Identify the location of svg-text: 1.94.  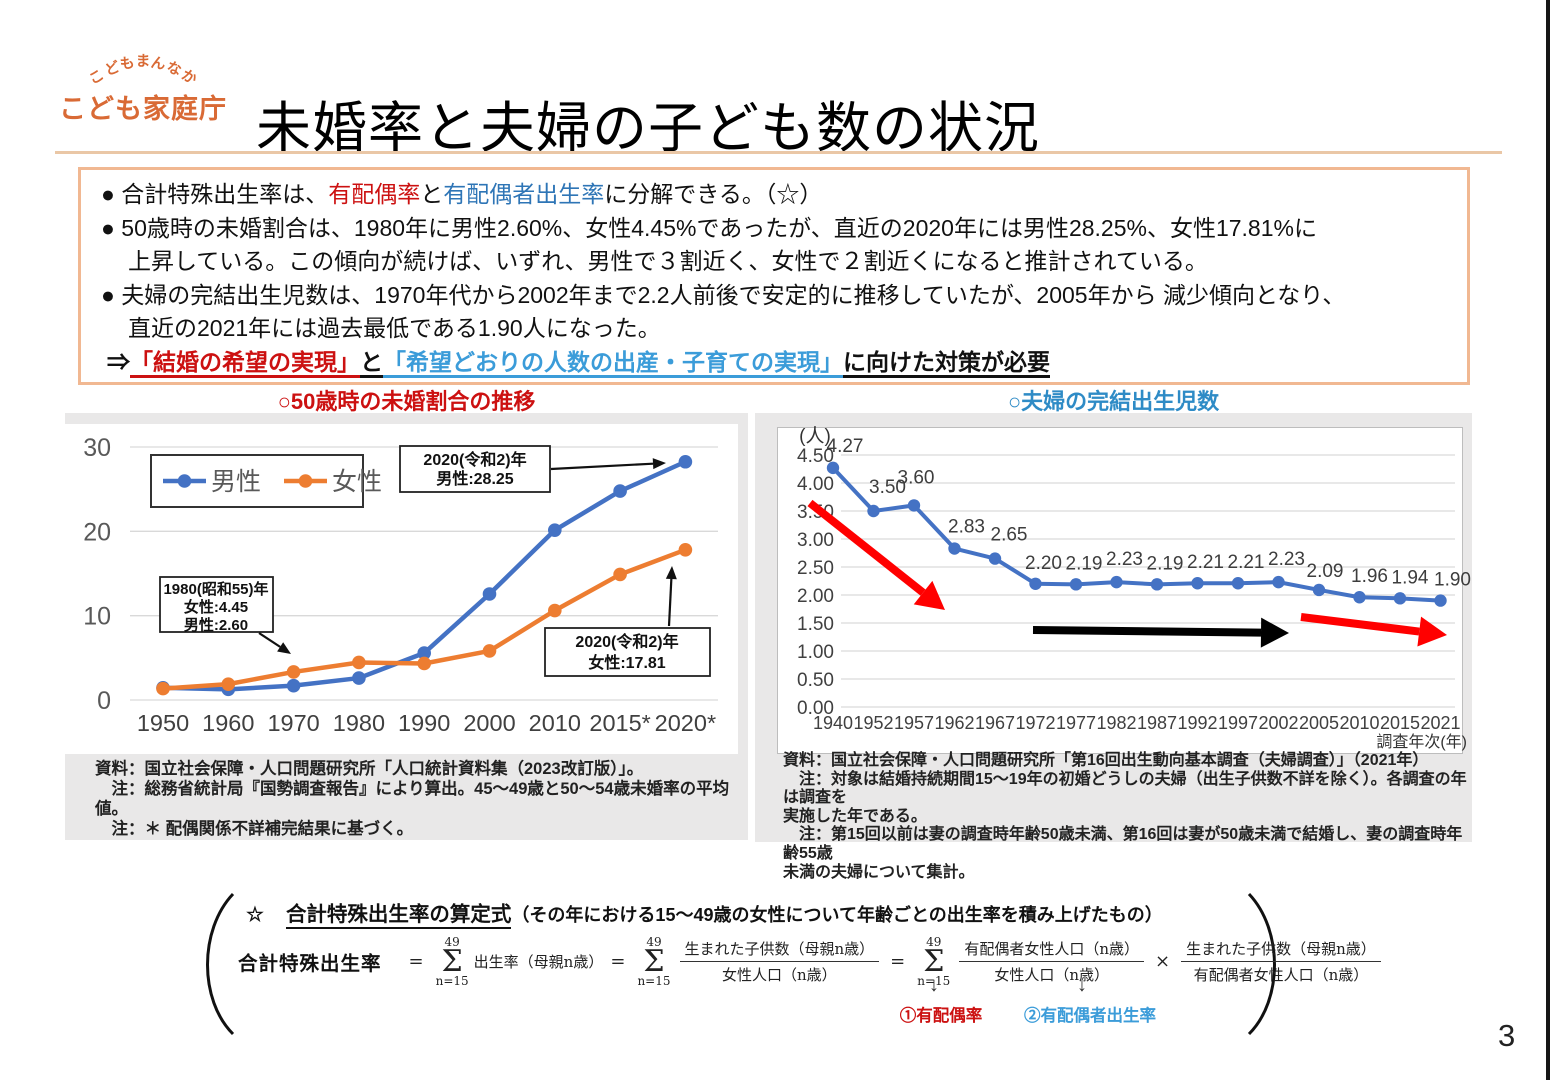
(1410, 577).